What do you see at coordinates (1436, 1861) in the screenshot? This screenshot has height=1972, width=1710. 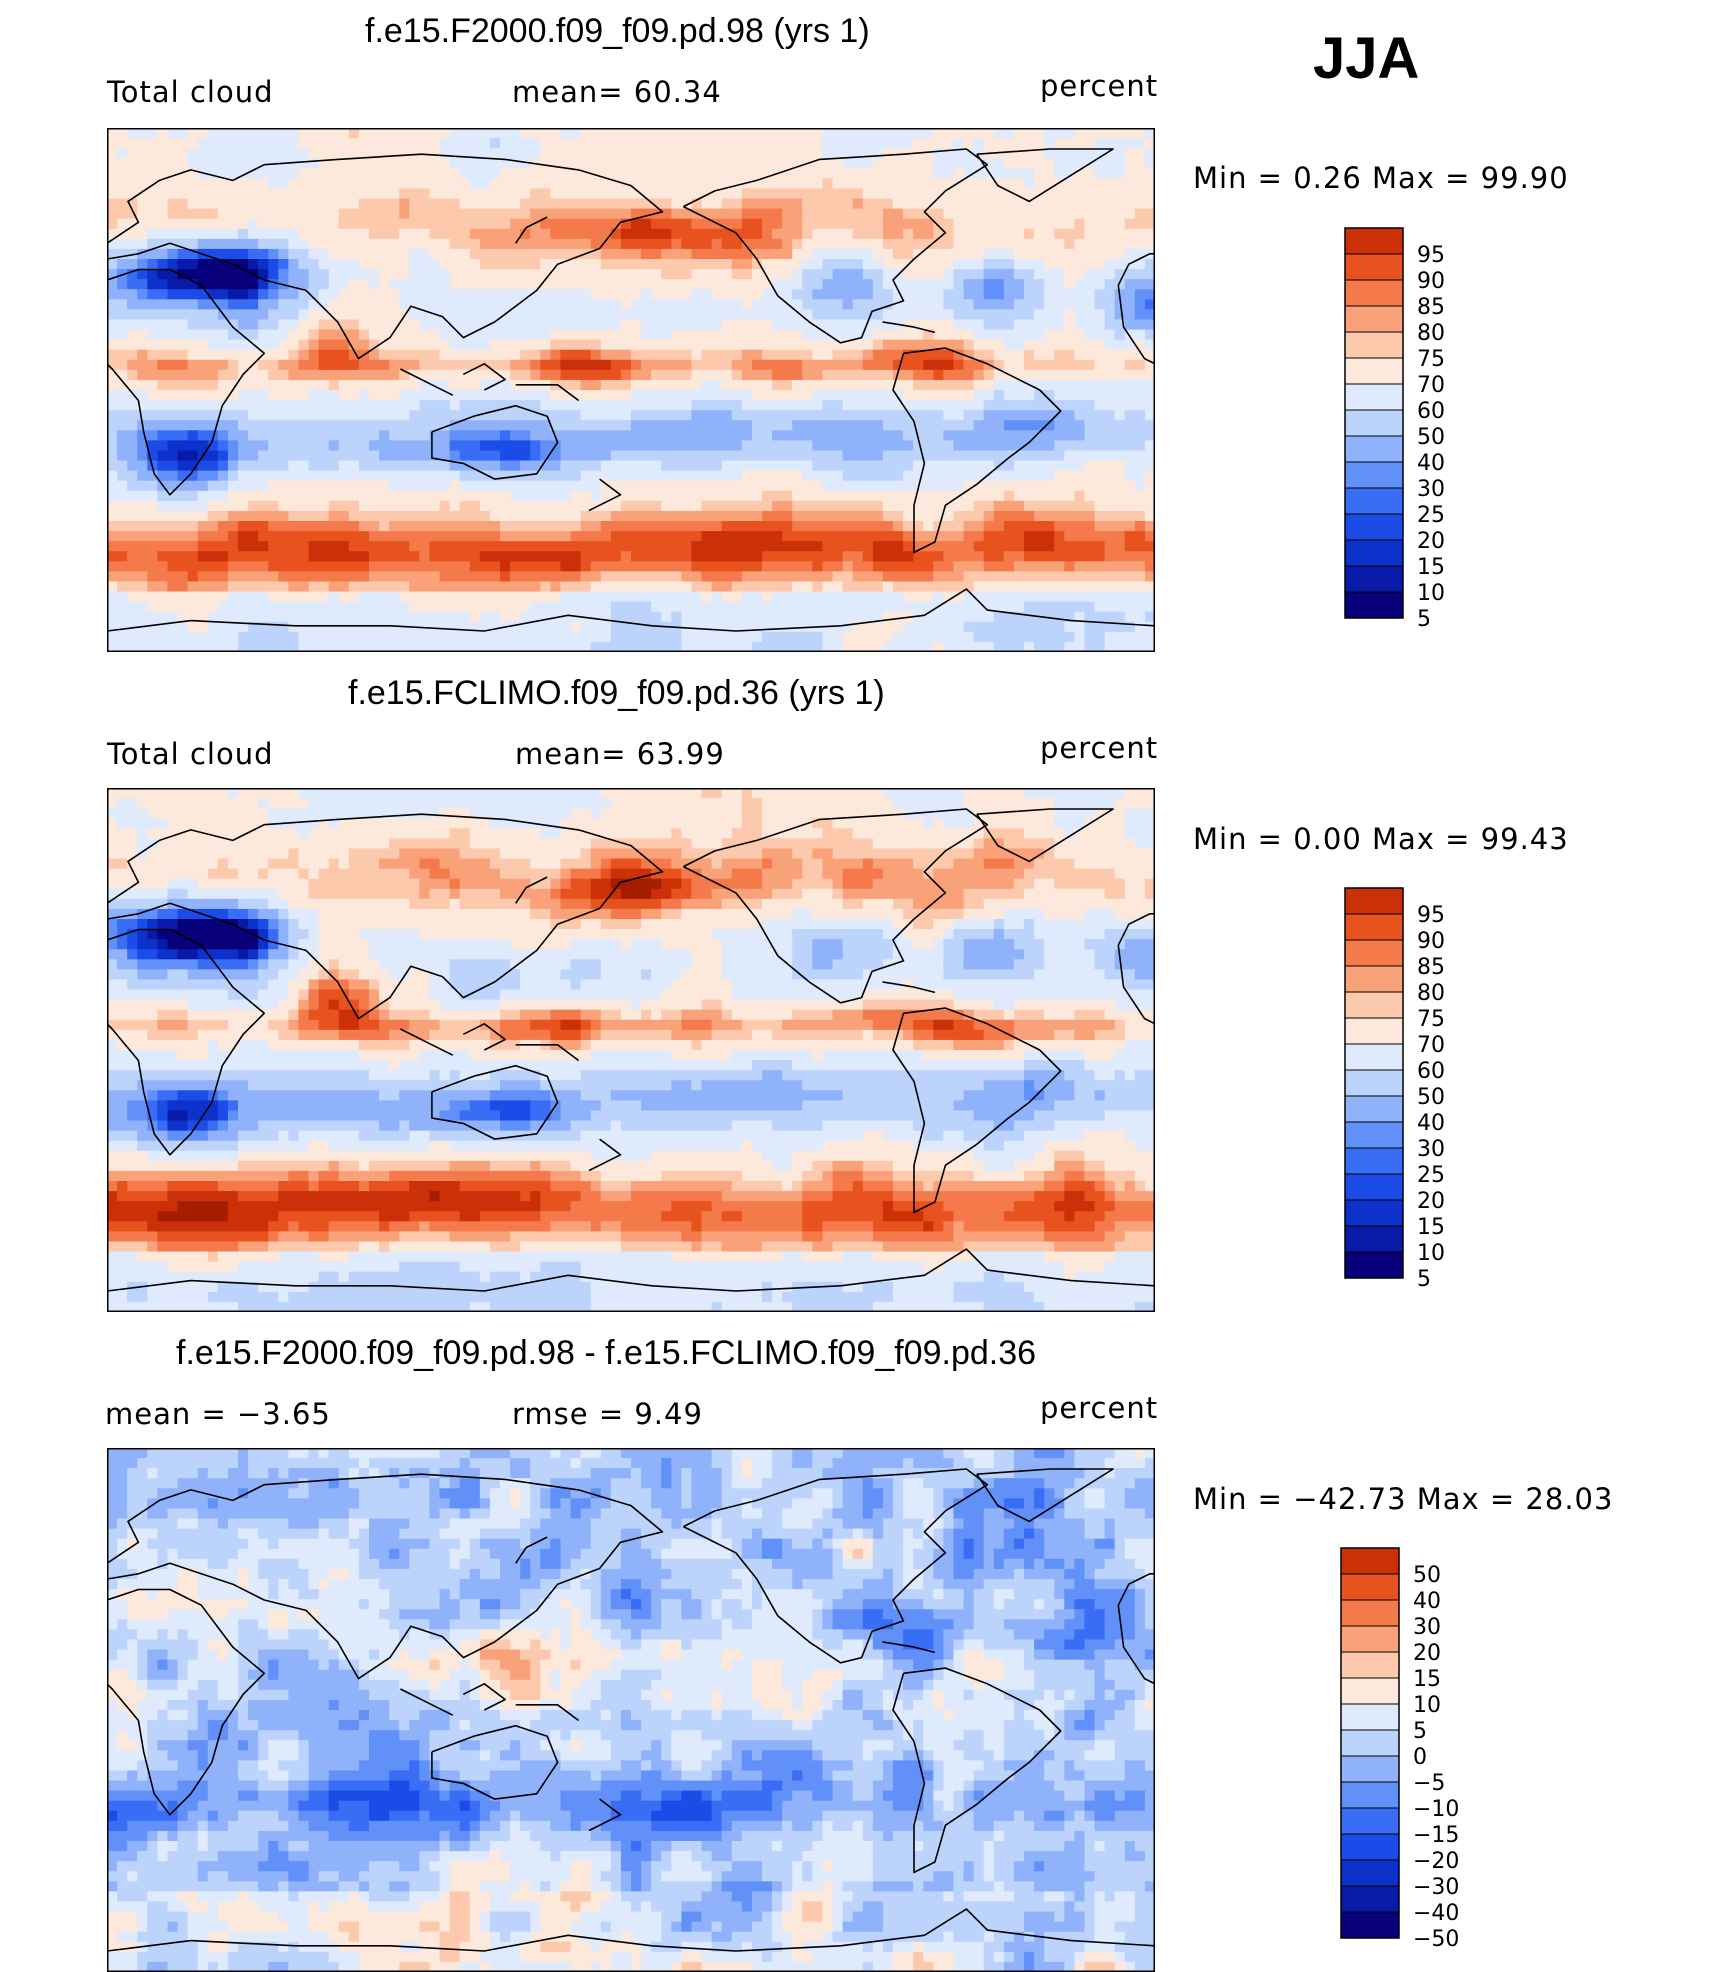 I see `colorbar-tick-label: −20` at bounding box center [1436, 1861].